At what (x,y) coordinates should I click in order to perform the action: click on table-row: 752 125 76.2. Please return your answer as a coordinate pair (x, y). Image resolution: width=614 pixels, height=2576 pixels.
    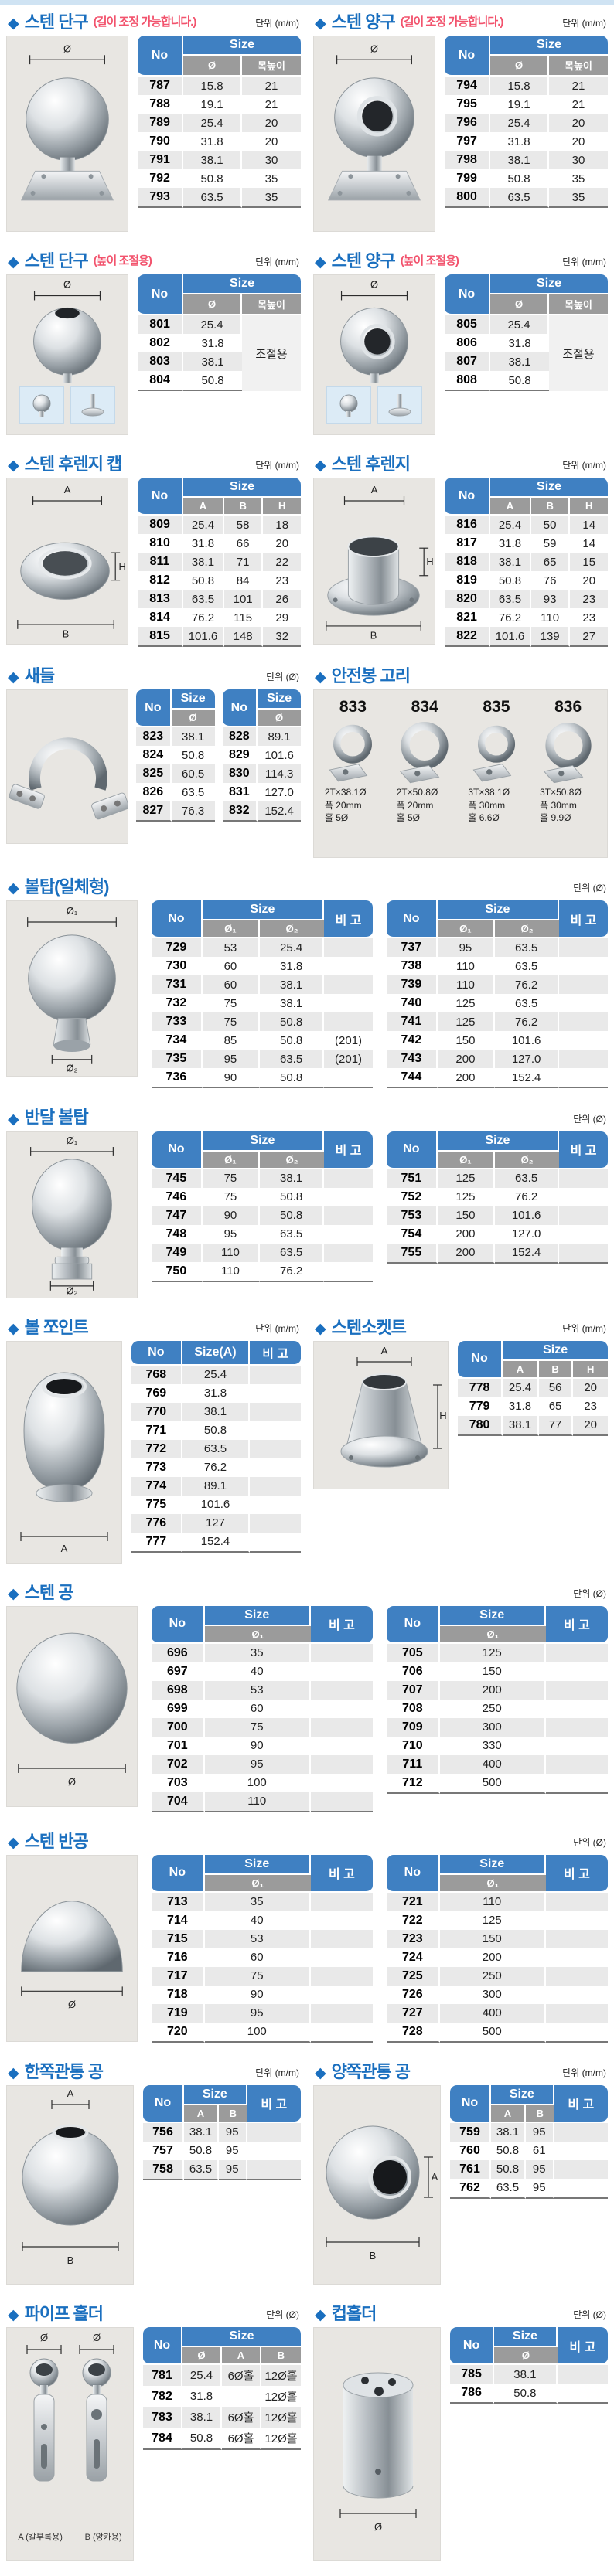
    Looking at the image, I should click on (497, 1196).